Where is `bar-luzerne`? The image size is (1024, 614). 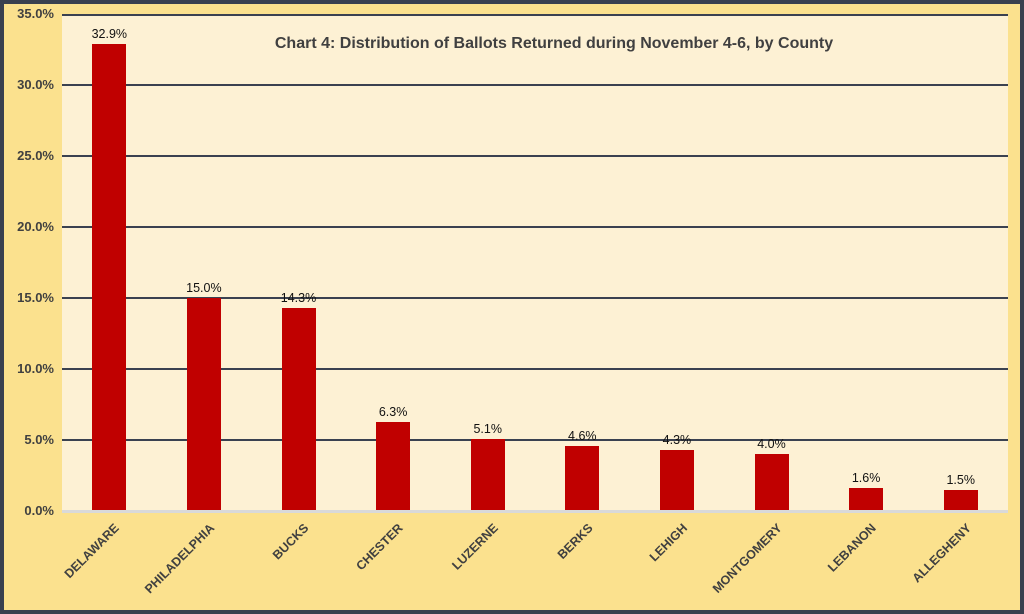 bar-luzerne is located at coordinates (487, 474).